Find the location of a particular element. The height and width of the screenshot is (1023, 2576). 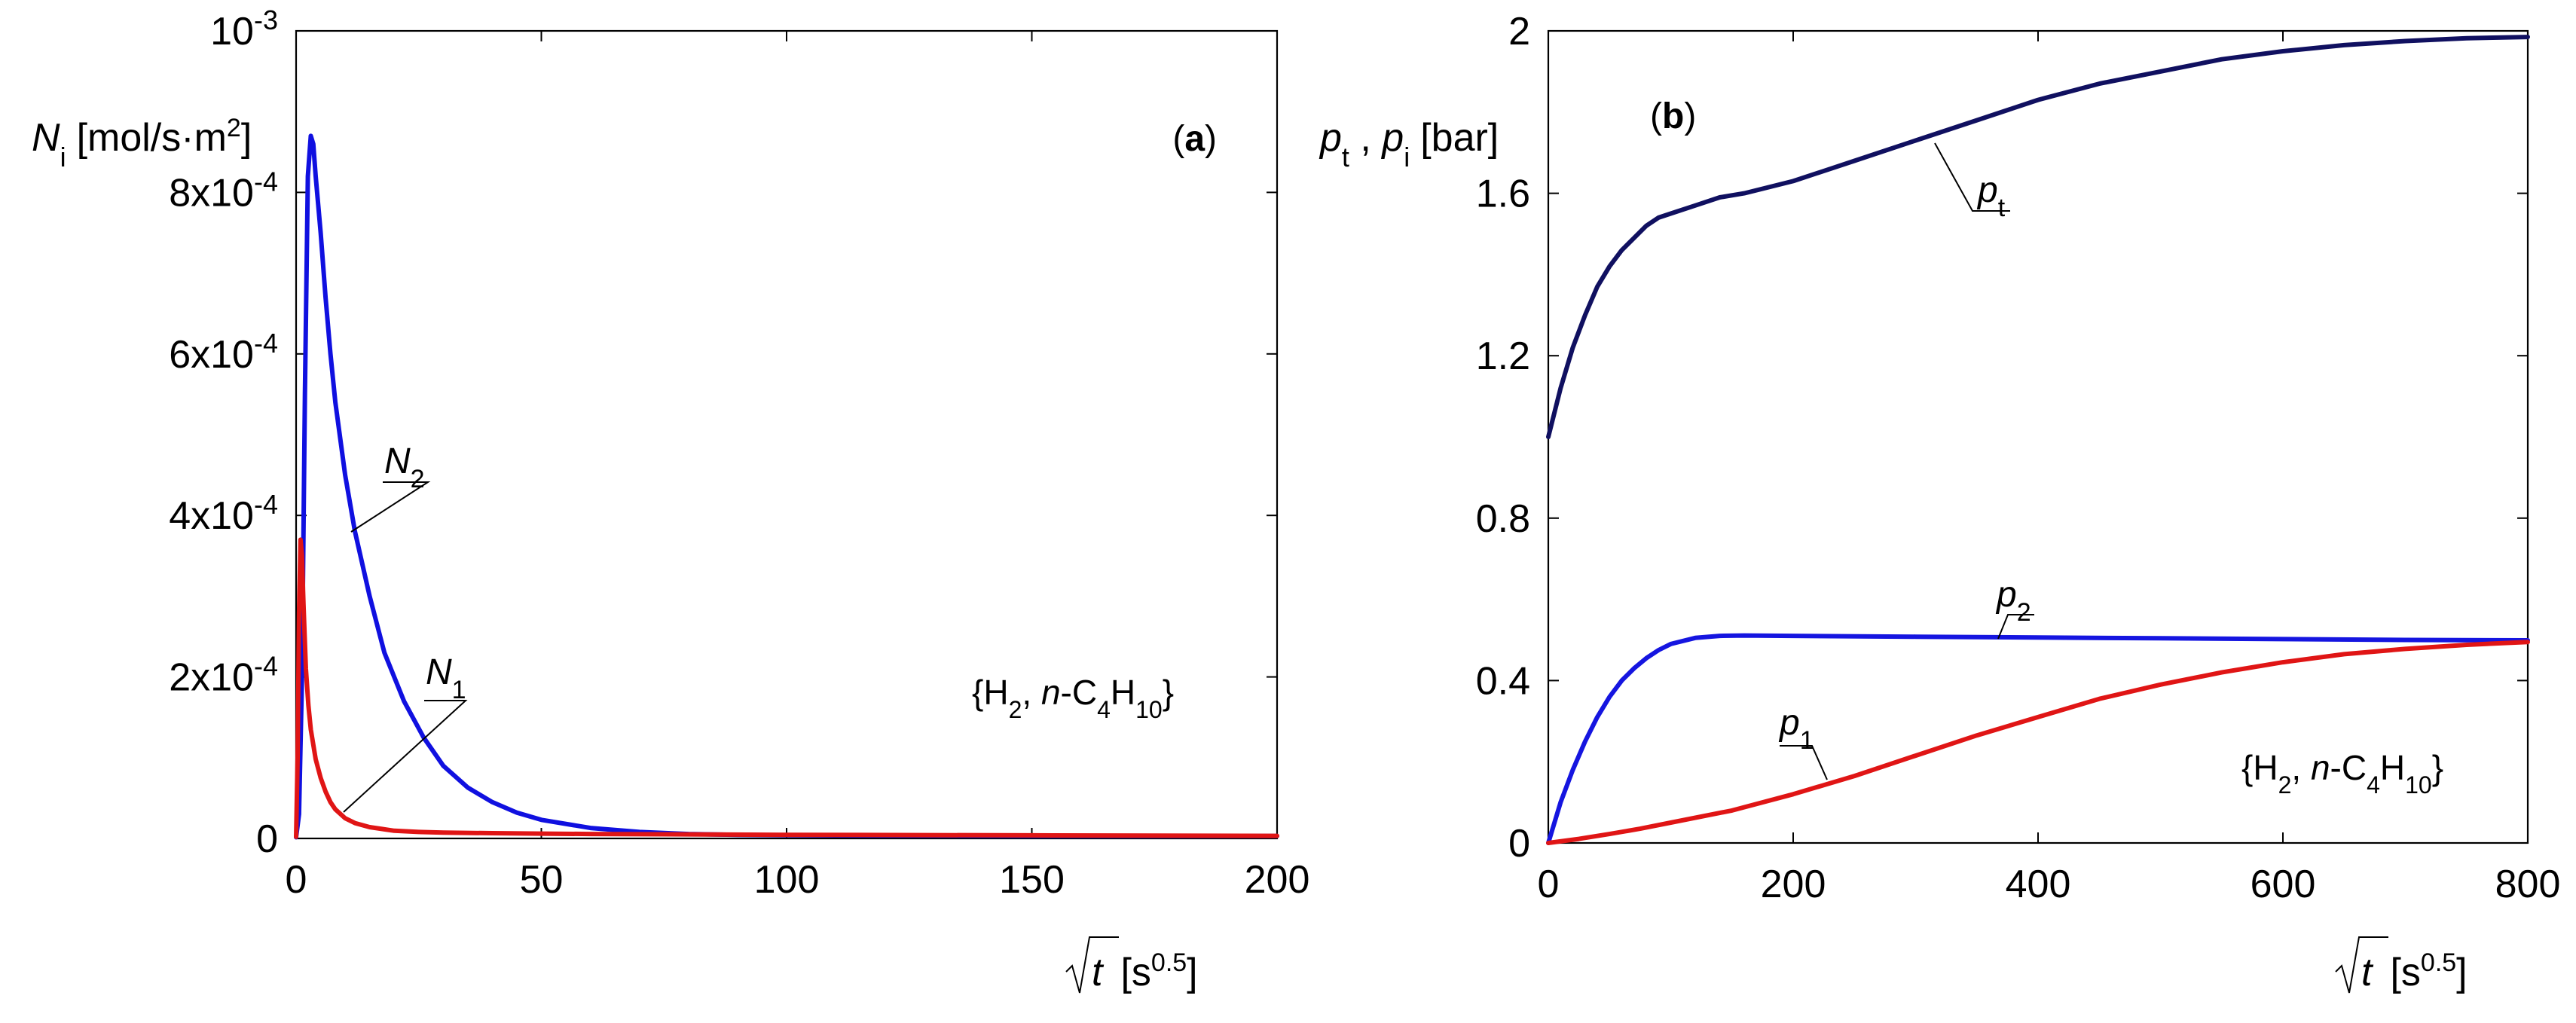

y-tick-label: 1.6 is located at coordinates (1503, 194).